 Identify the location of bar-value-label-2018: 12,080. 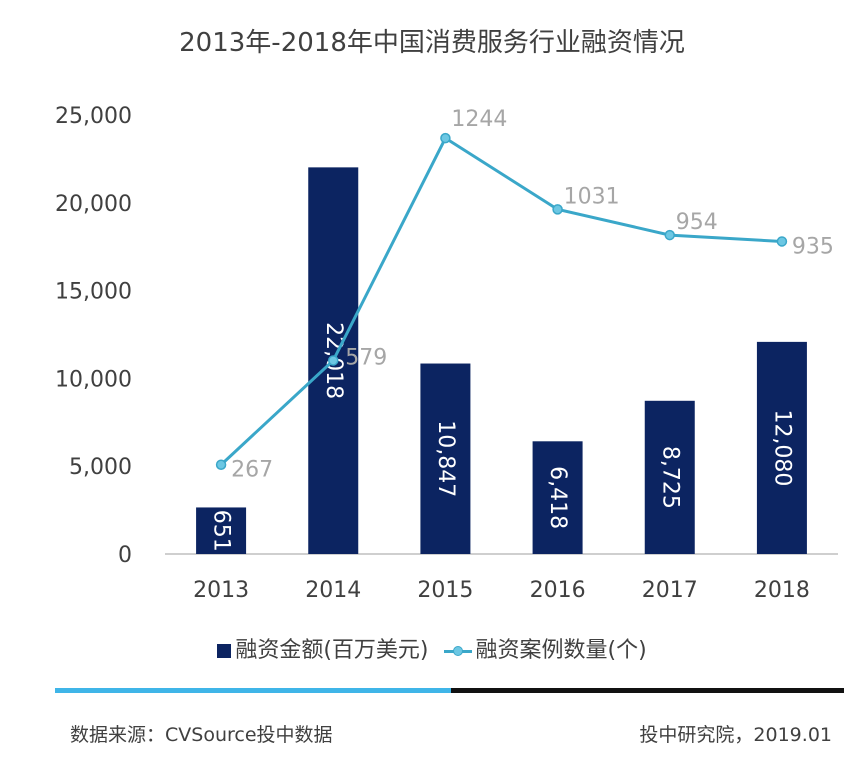
(781, 447).